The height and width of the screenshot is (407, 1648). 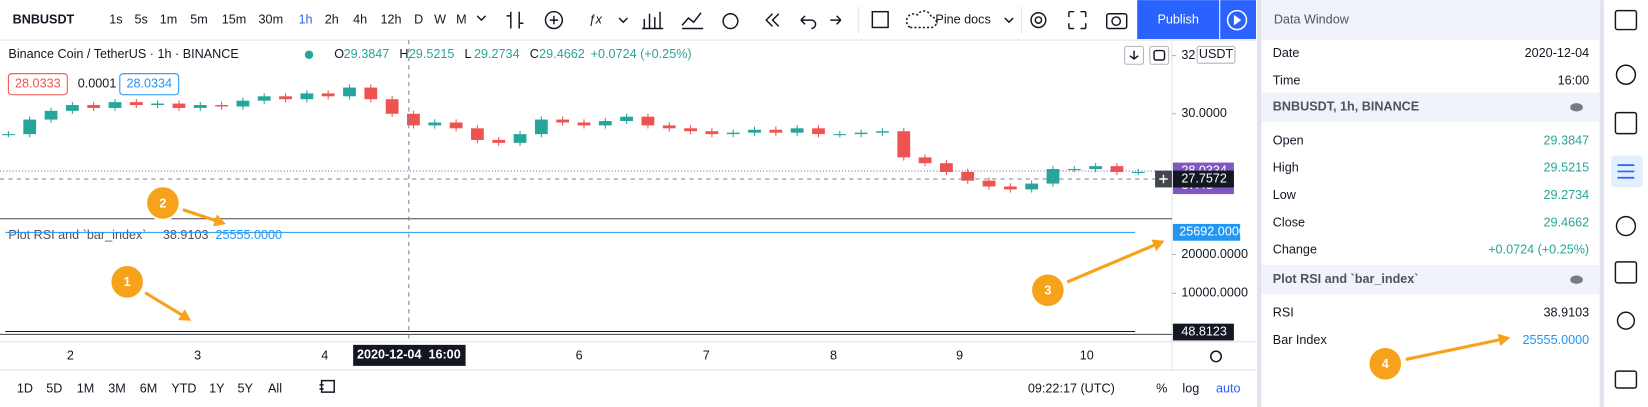 I want to click on interval-button: 5m, so click(x=199, y=19).